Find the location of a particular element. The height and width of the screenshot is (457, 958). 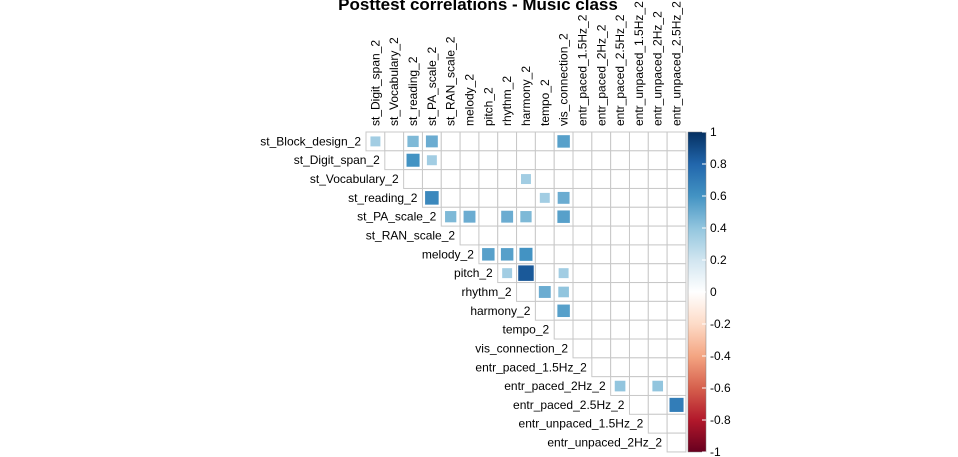

row-label: pitch_2 is located at coordinates (473, 273).